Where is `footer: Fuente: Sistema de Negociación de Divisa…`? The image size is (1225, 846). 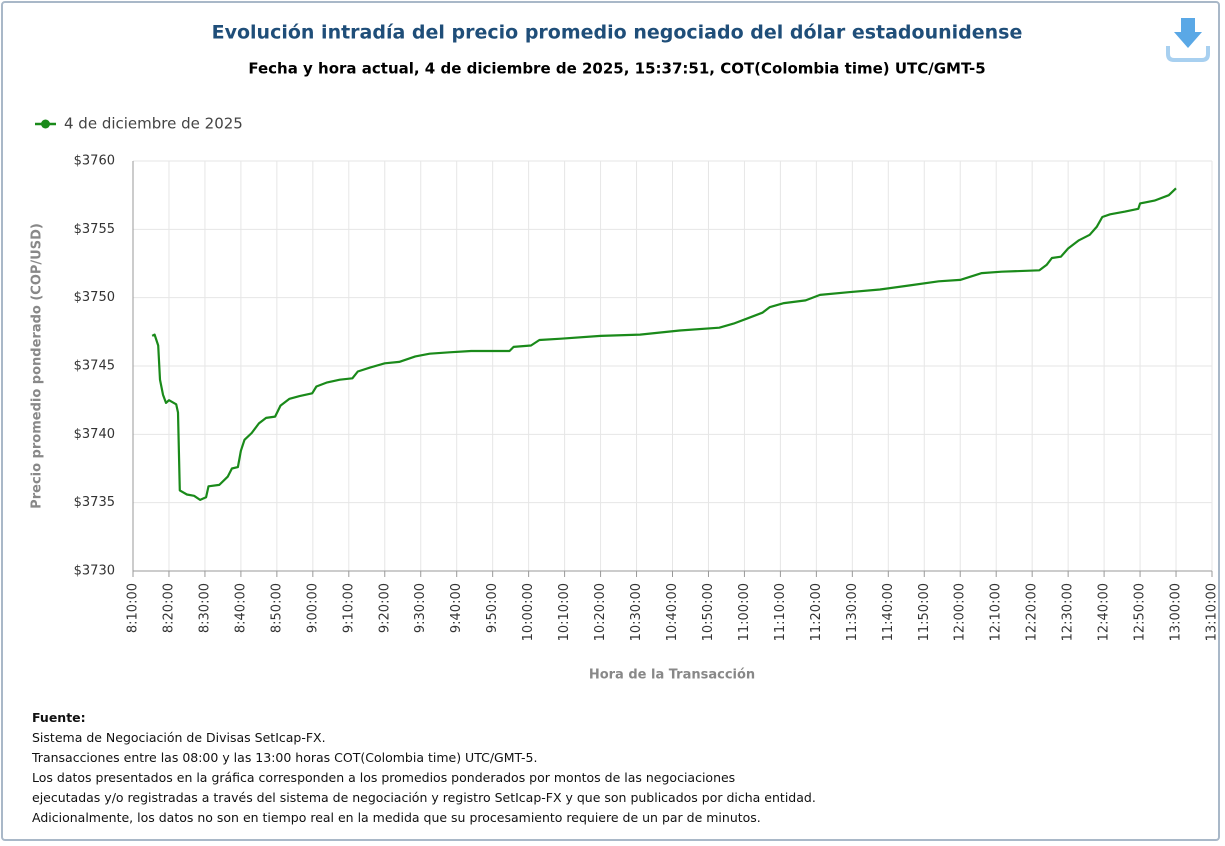
footer: Fuente: Sistema de Negociación de Divisa… is located at coordinates (424, 768).